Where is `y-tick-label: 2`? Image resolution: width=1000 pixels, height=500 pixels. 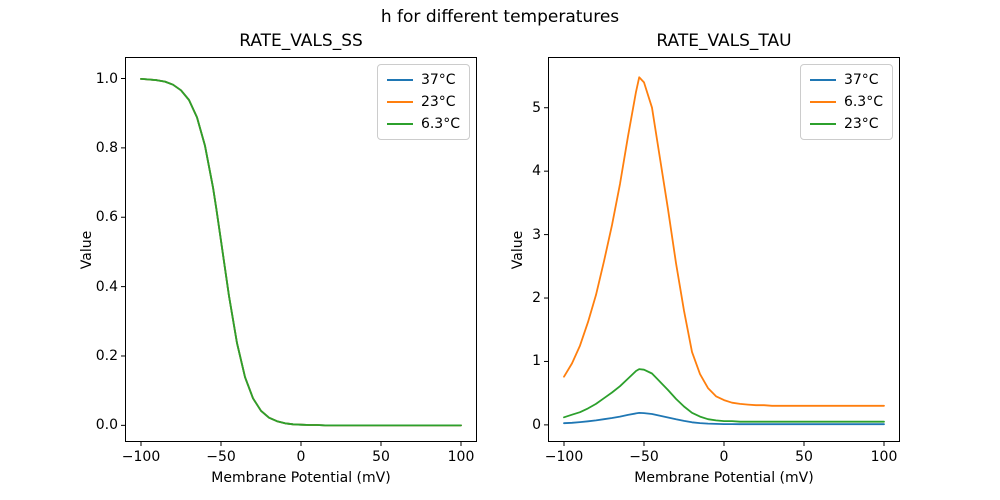 y-tick-label: 2 is located at coordinates (536, 298).